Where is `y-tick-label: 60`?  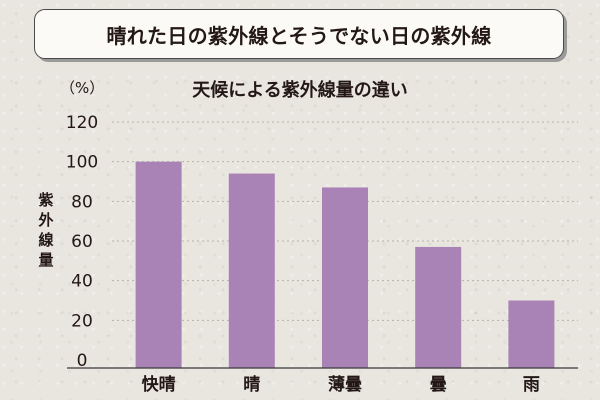
y-tick-label: 60 is located at coordinates (82, 242).